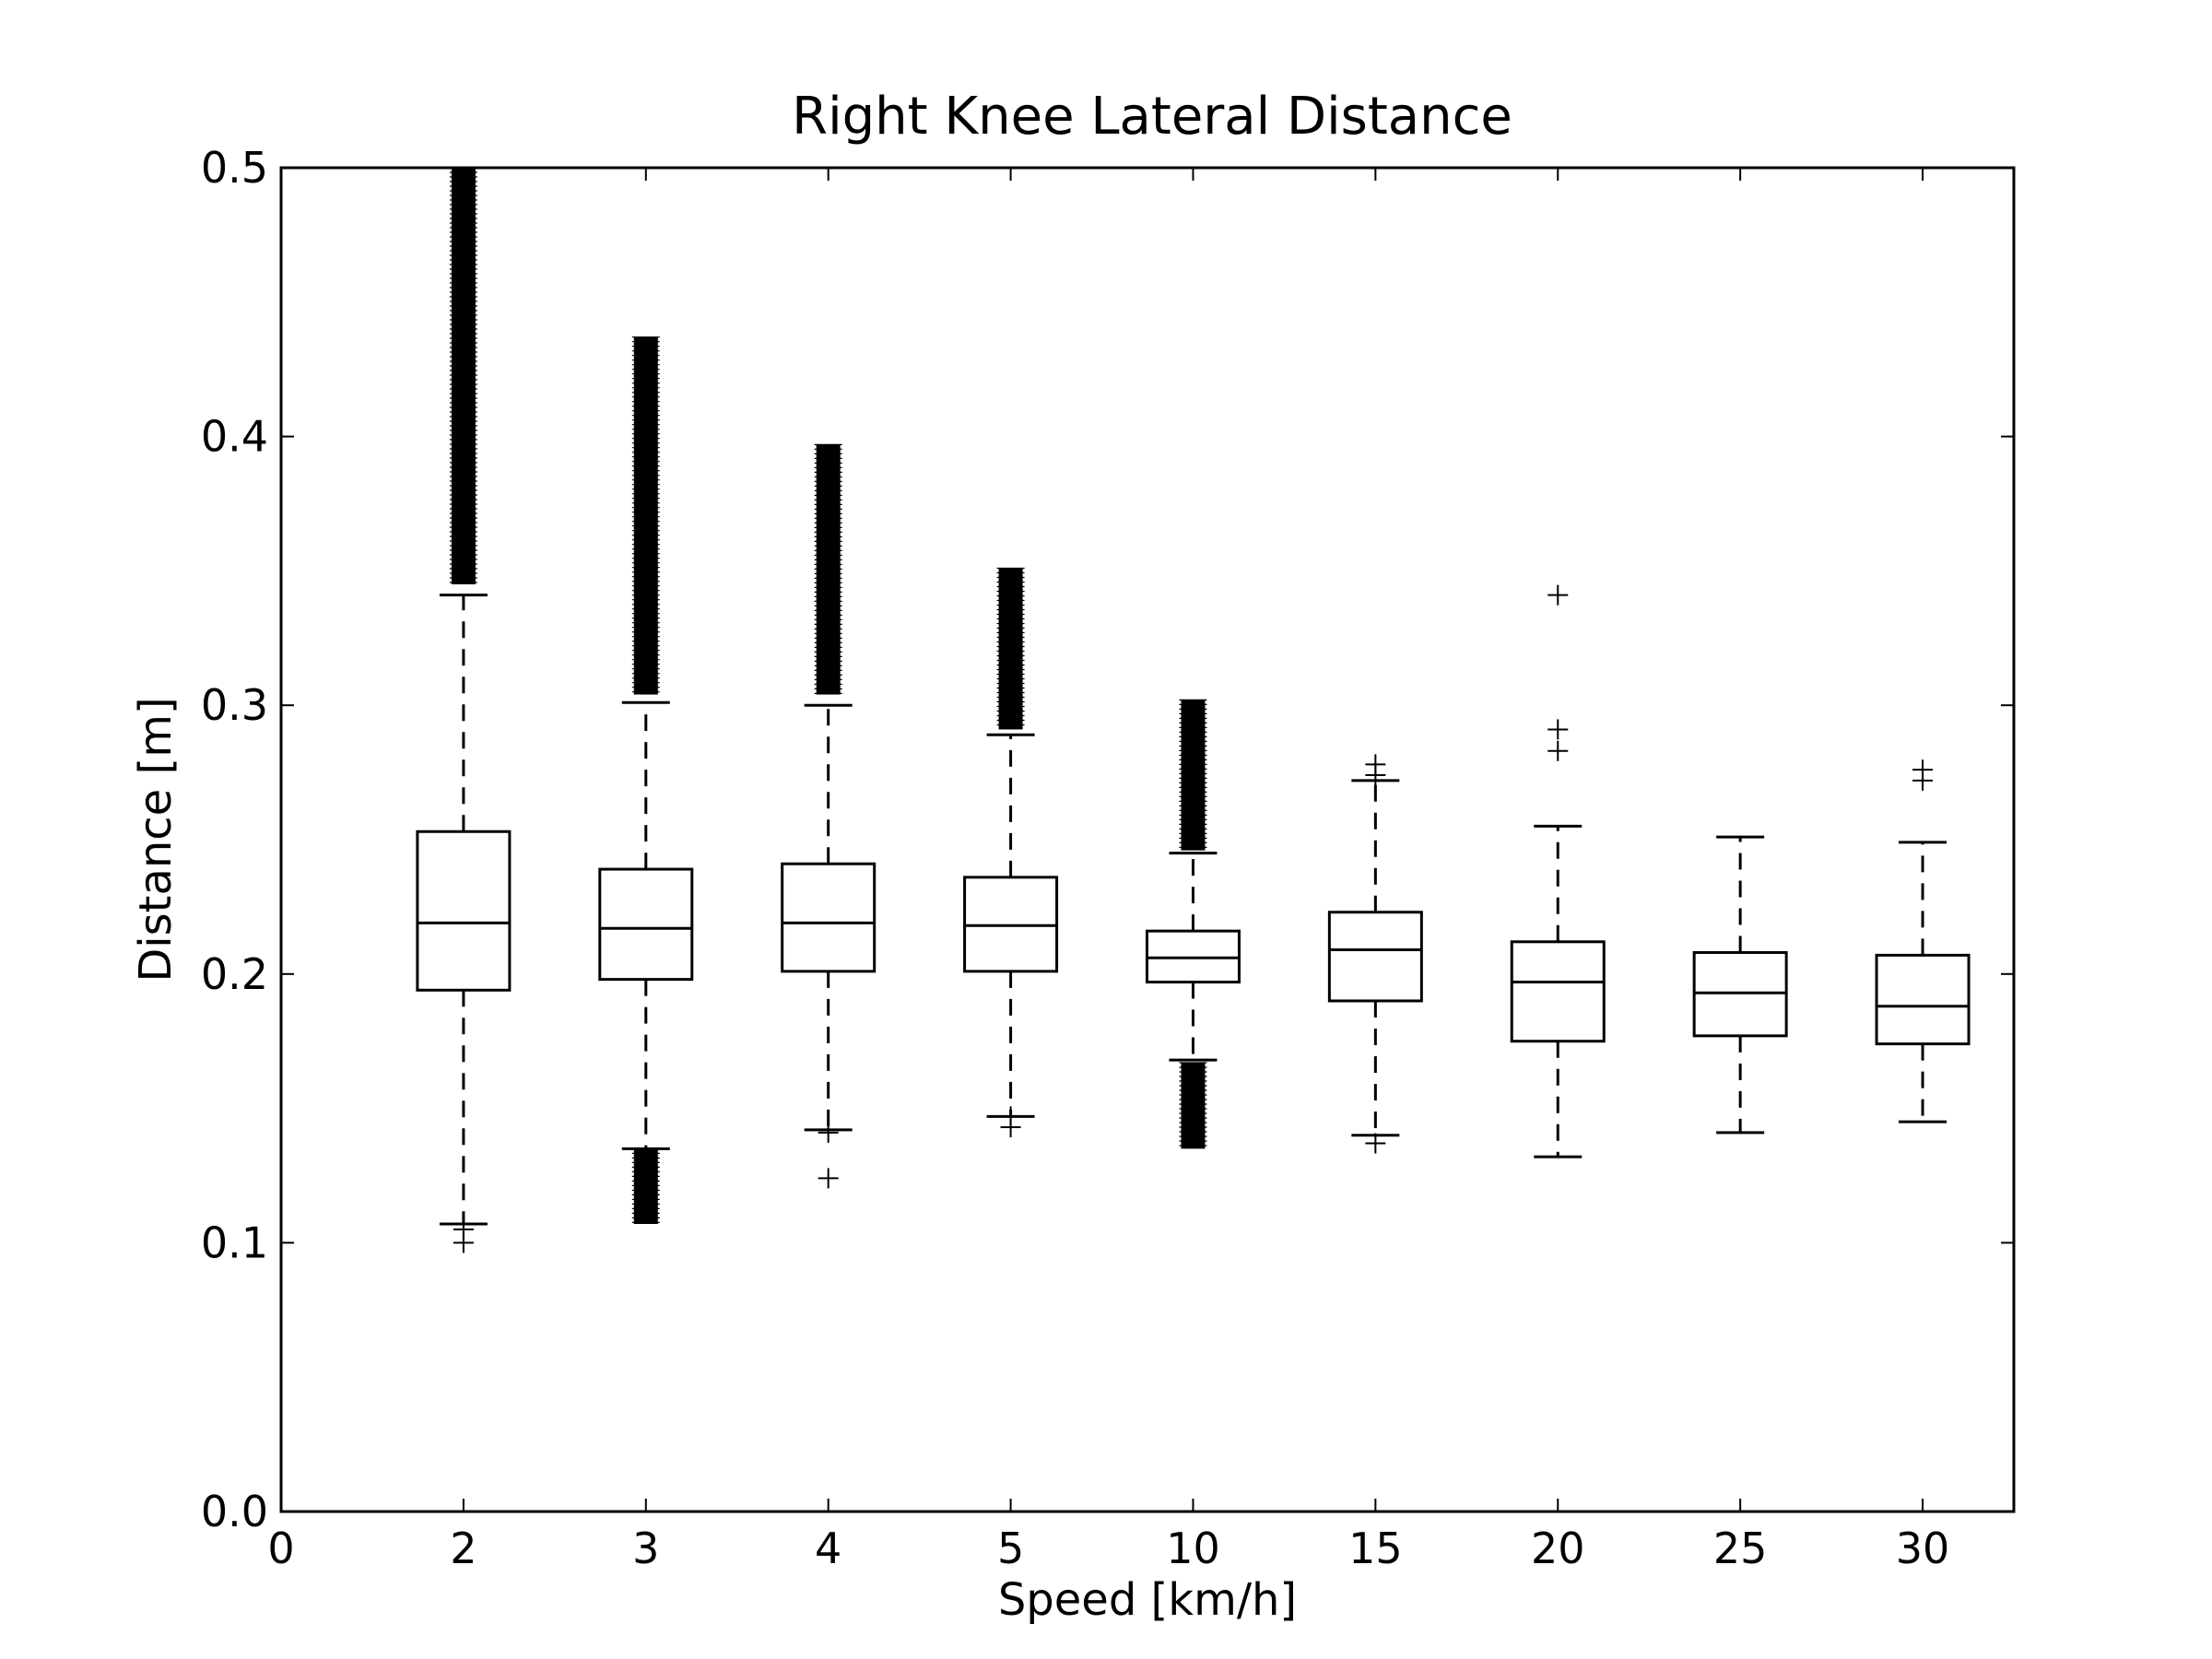 The height and width of the screenshot is (1659, 2212). Describe the element at coordinates (645, 1548) in the screenshot. I see `x-tick-label: 3` at that location.